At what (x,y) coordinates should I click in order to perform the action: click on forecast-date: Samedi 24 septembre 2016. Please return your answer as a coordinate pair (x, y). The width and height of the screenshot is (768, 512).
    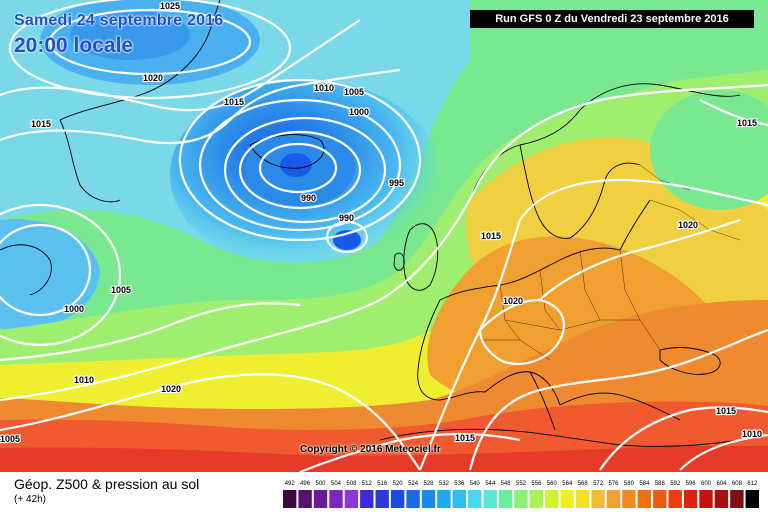
    Looking at the image, I should click on (119, 20).